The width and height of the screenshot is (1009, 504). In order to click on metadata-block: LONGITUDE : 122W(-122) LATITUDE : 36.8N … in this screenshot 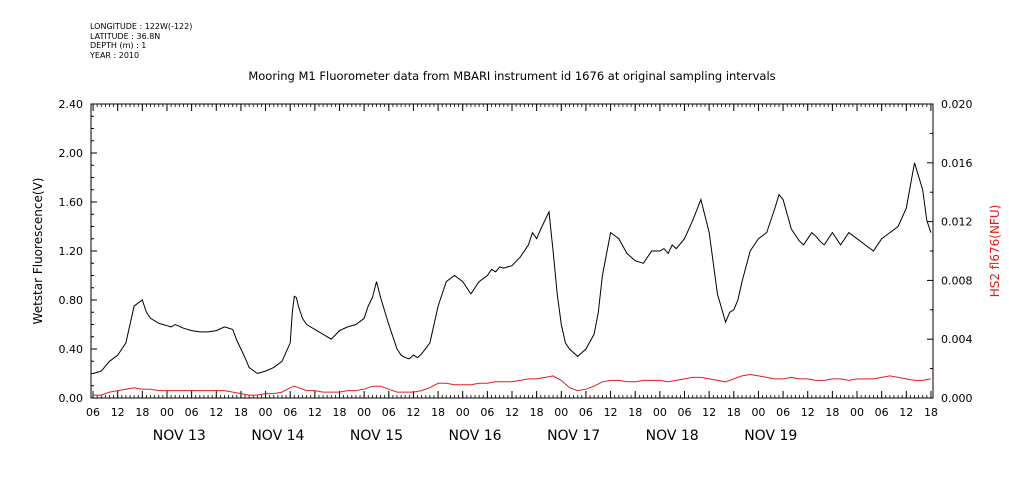, I will do `click(141, 41)`.